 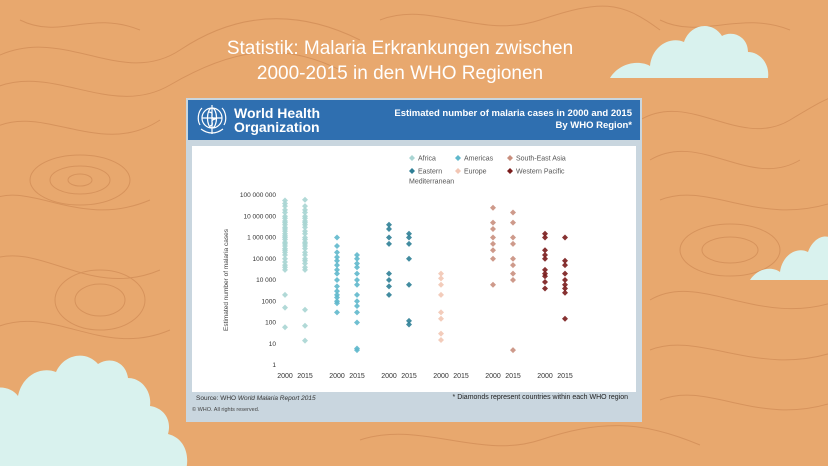 What do you see at coordinates (540, 172) in the screenshot?
I see `legend-label: Western Pacific` at bounding box center [540, 172].